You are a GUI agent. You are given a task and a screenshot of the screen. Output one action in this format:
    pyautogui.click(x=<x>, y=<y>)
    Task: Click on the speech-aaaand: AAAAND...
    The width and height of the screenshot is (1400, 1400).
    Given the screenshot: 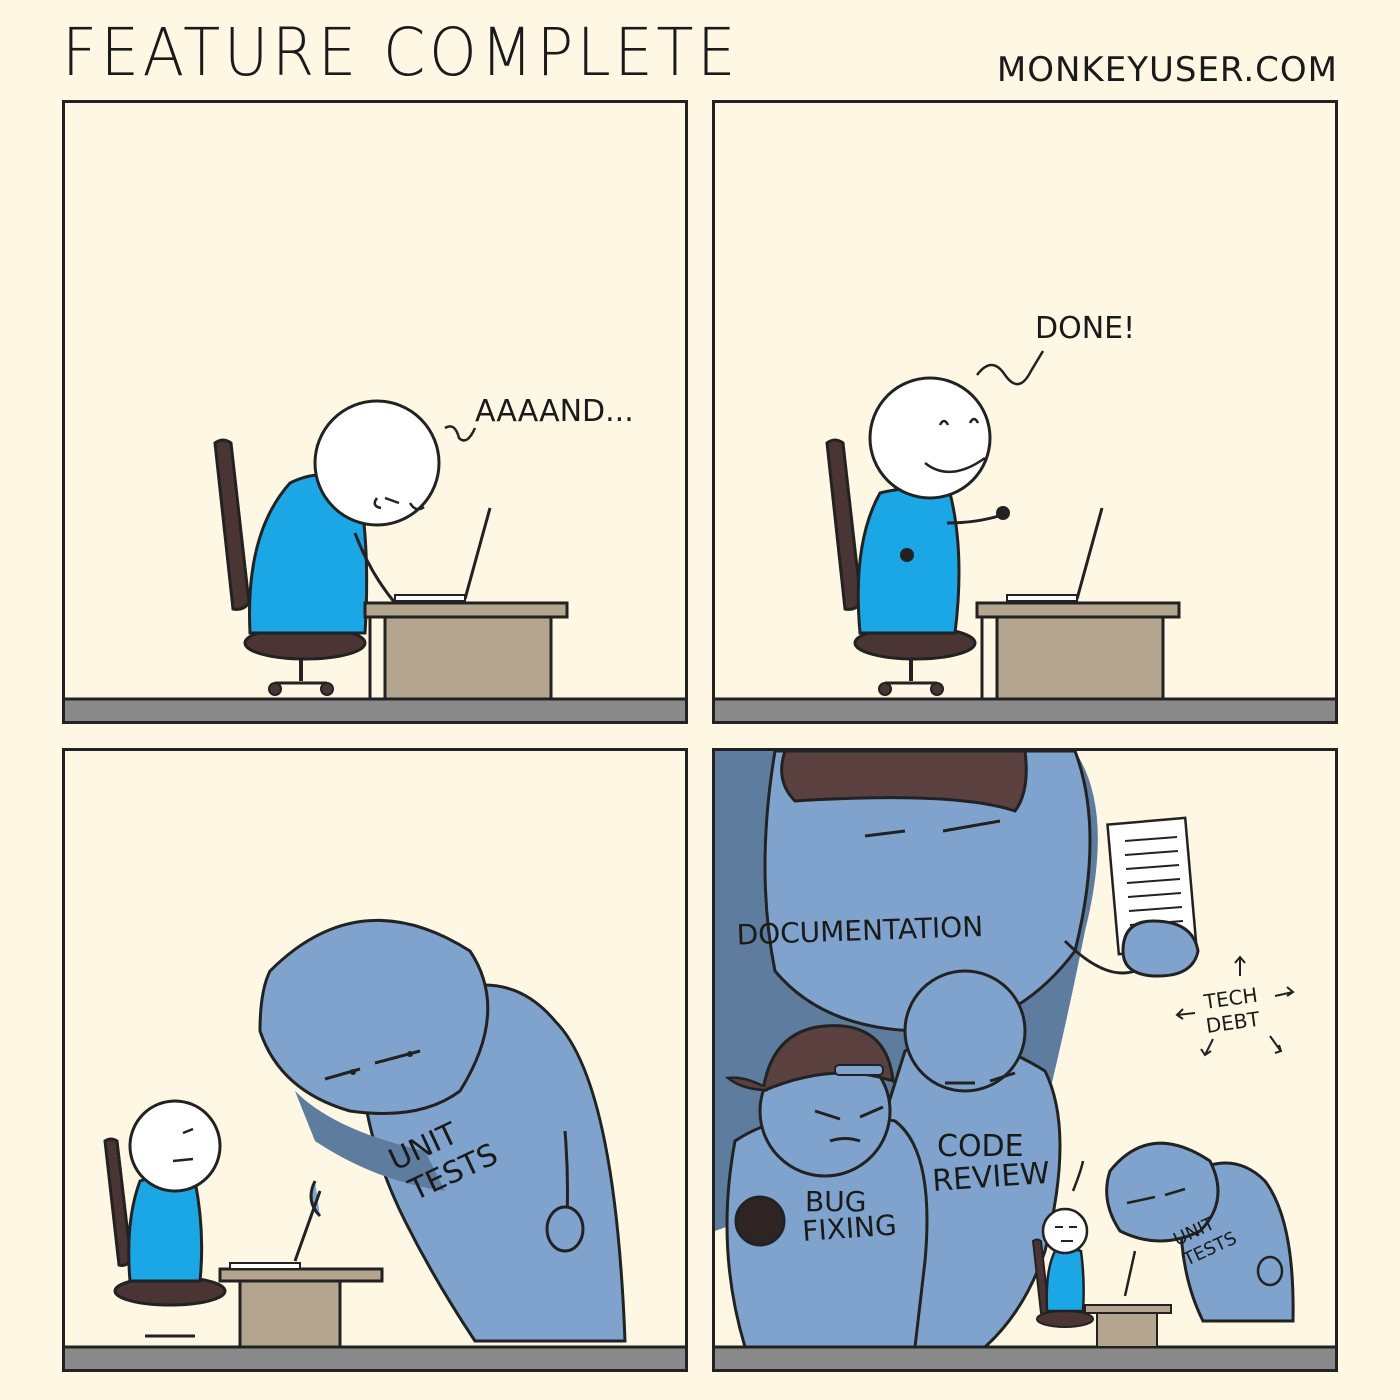 What is the action you would take?
    pyautogui.click(x=554, y=411)
    